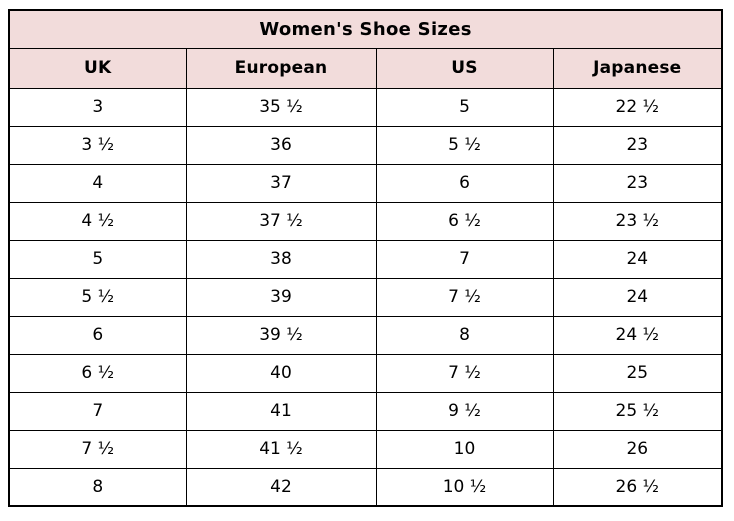 The image size is (734, 521). Describe the element at coordinates (281, 68) in the screenshot. I see `column-header-european: European` at that location.